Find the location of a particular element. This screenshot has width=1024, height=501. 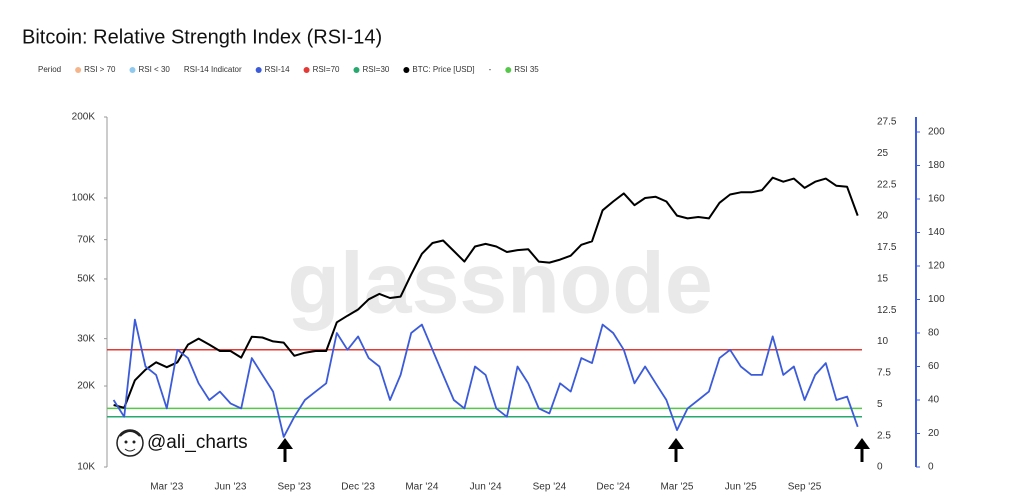

y2-tick-label: 60 is located at coordinates (934, 366).